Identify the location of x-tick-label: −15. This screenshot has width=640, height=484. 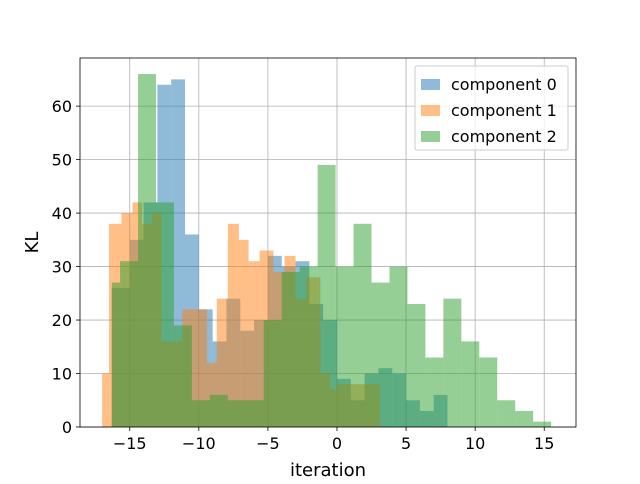
(130, 443).